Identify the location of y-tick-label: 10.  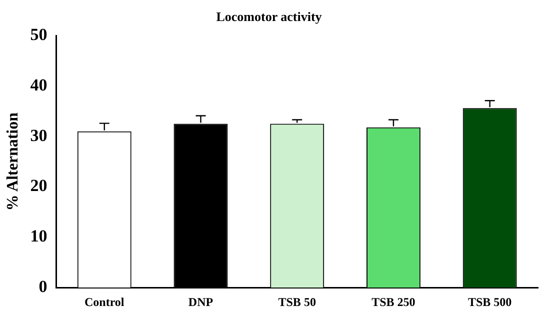
(39, 236).